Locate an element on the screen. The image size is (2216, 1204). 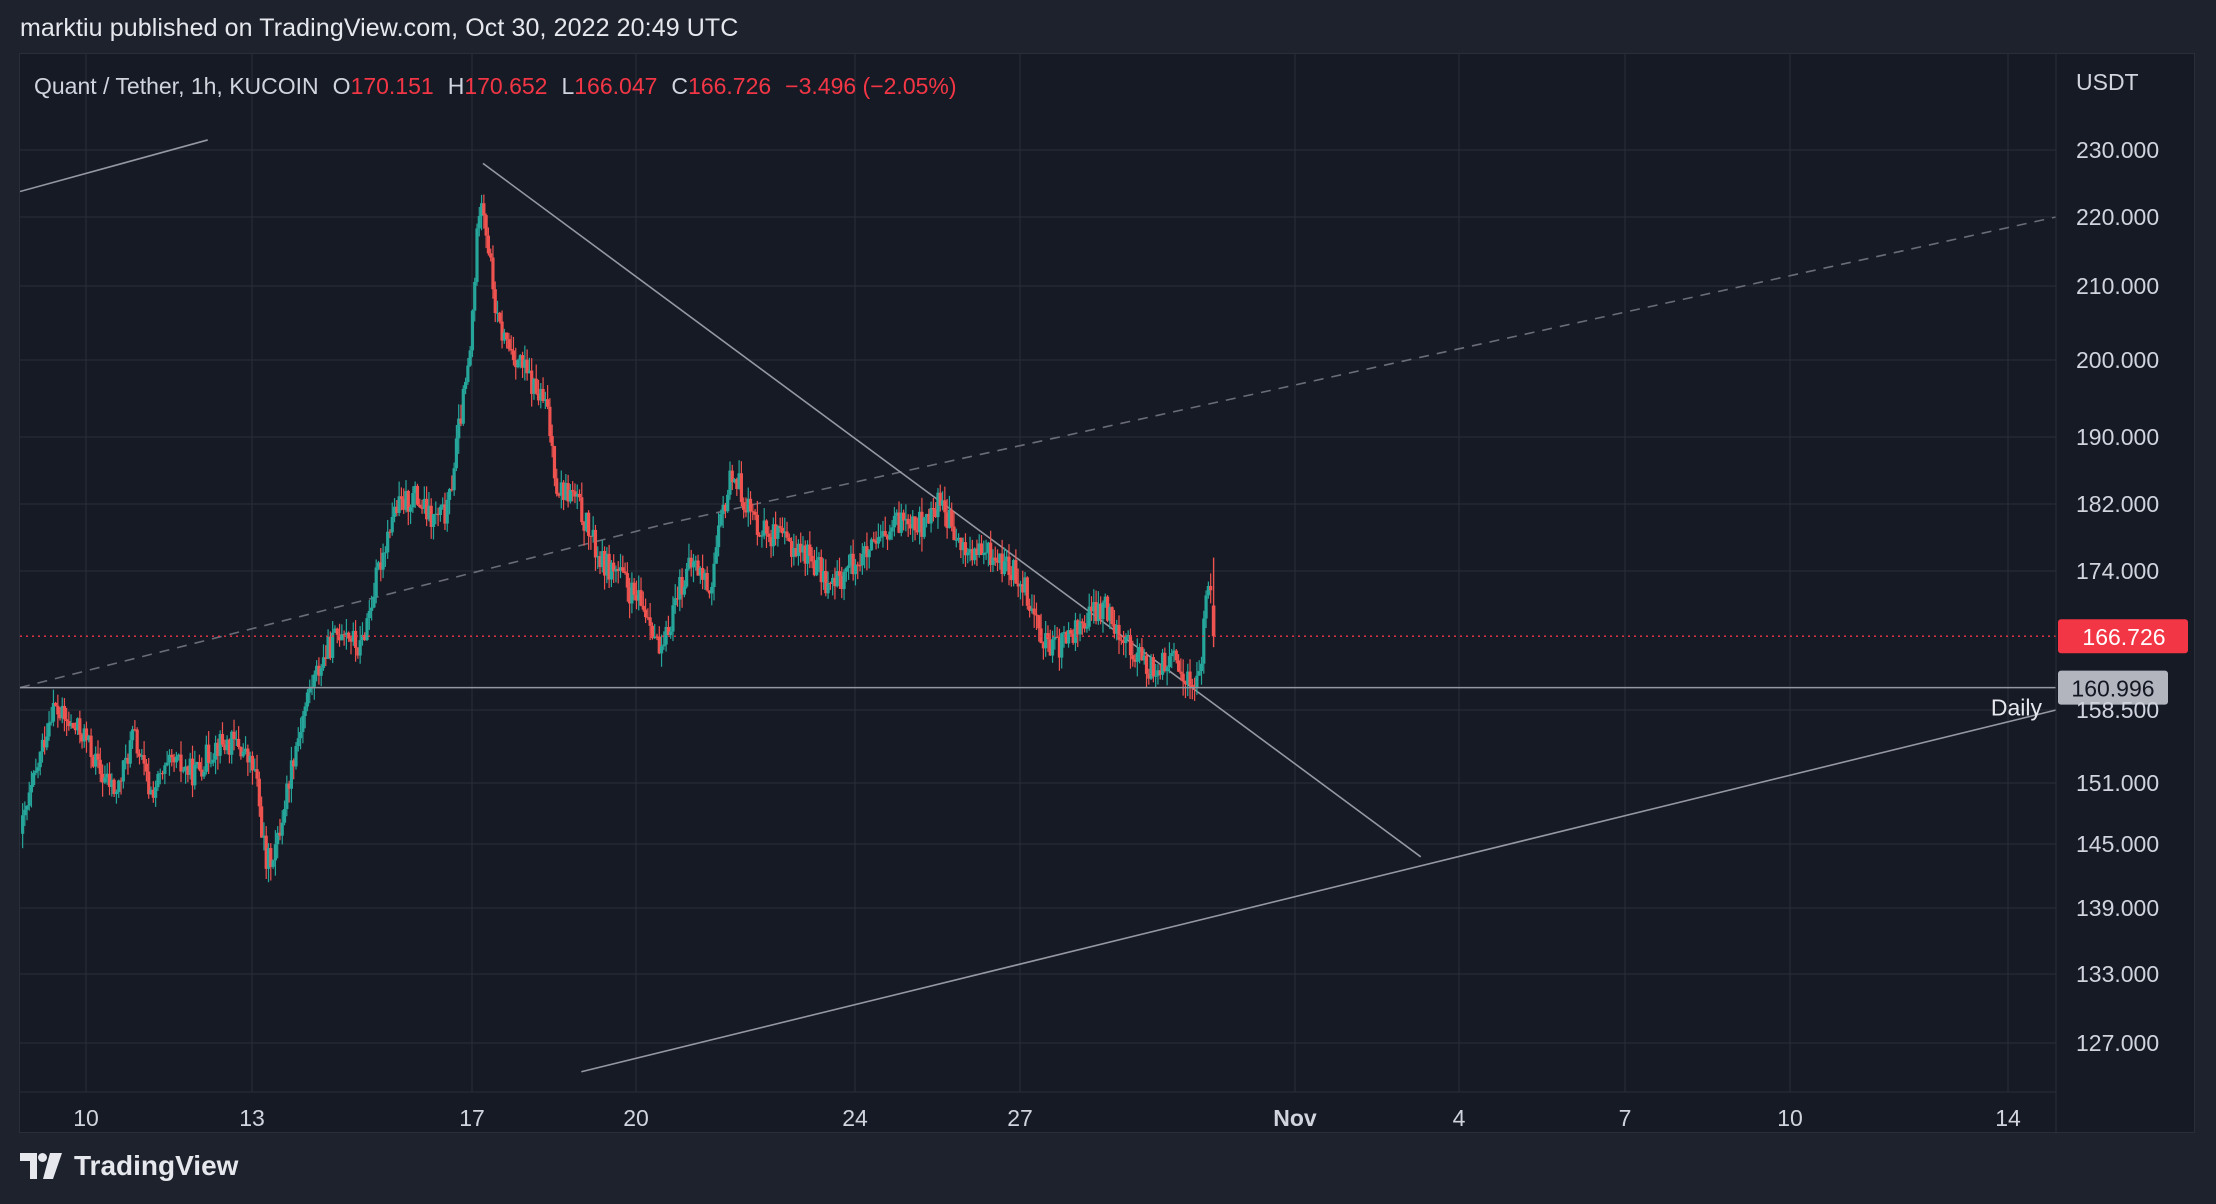
tradingview-logo: TradingView is located at coordinates (129, 1166).